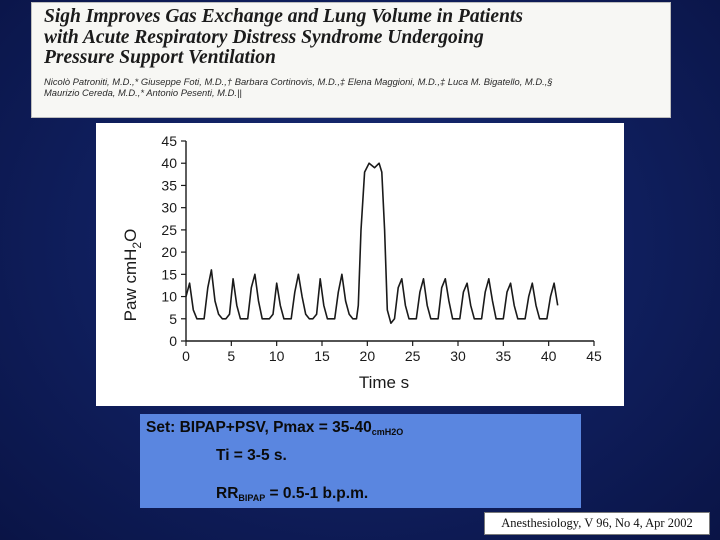 The height and width of the screenshot is (540, 720). Describe the element at coordinates (252, 498) in the screenshot. I see `settings-rr-sub: BIPAP` at that location.